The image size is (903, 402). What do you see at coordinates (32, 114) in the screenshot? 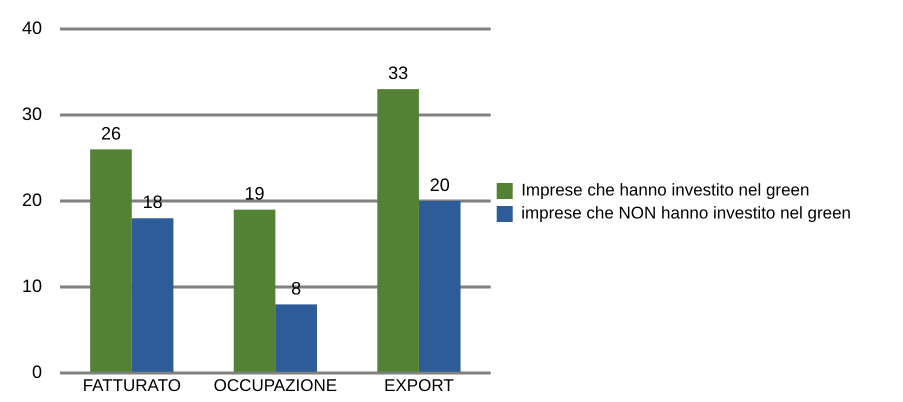
I see `y-tick-label: 30` at bounding box center [32, 114].